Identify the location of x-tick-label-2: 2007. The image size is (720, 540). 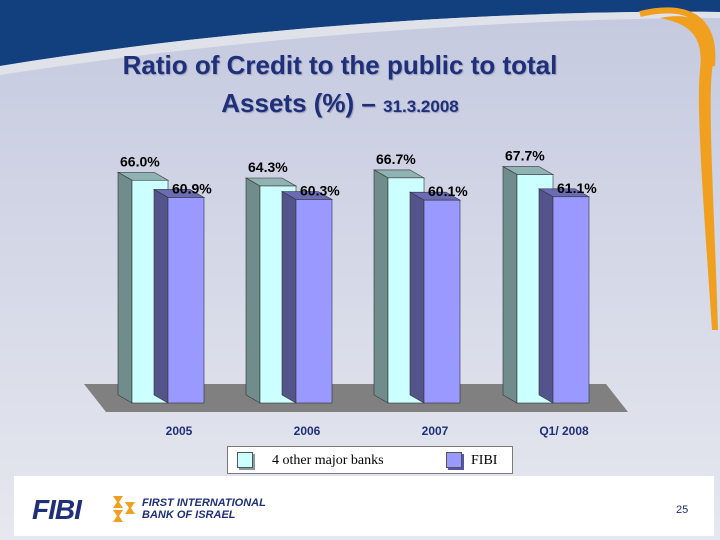
(435, 431).